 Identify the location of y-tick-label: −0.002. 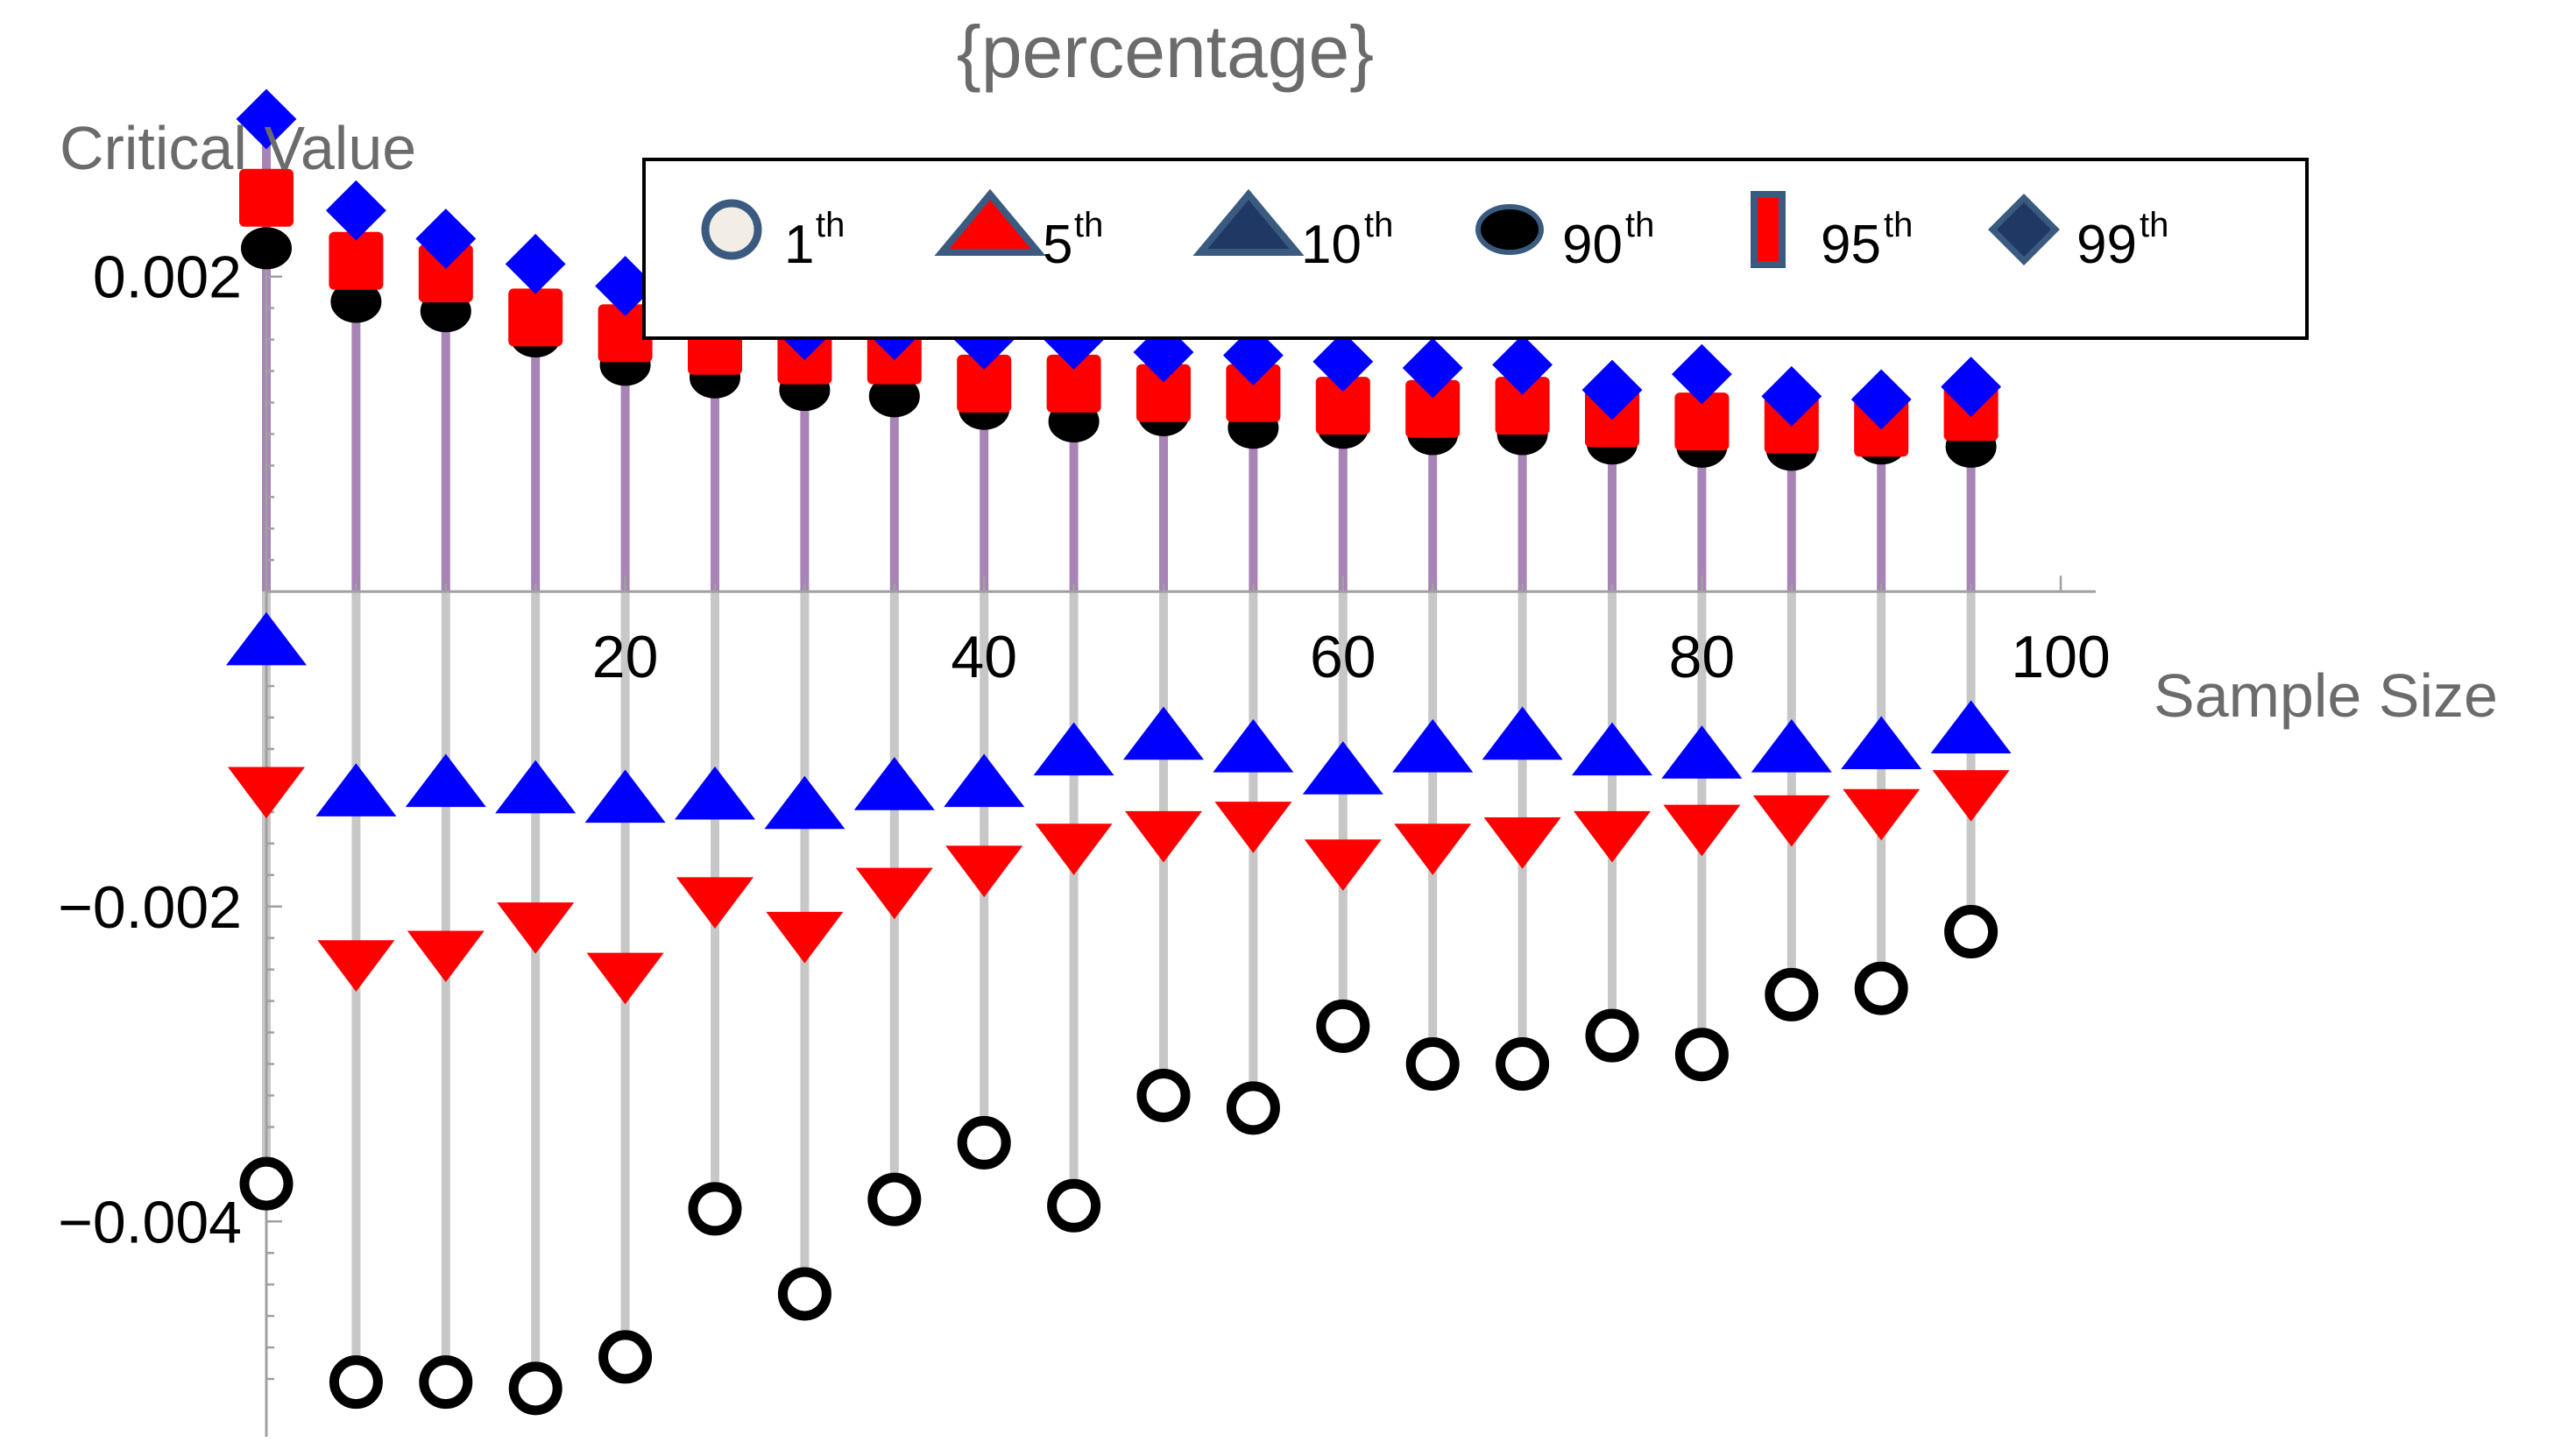
(150, 907).